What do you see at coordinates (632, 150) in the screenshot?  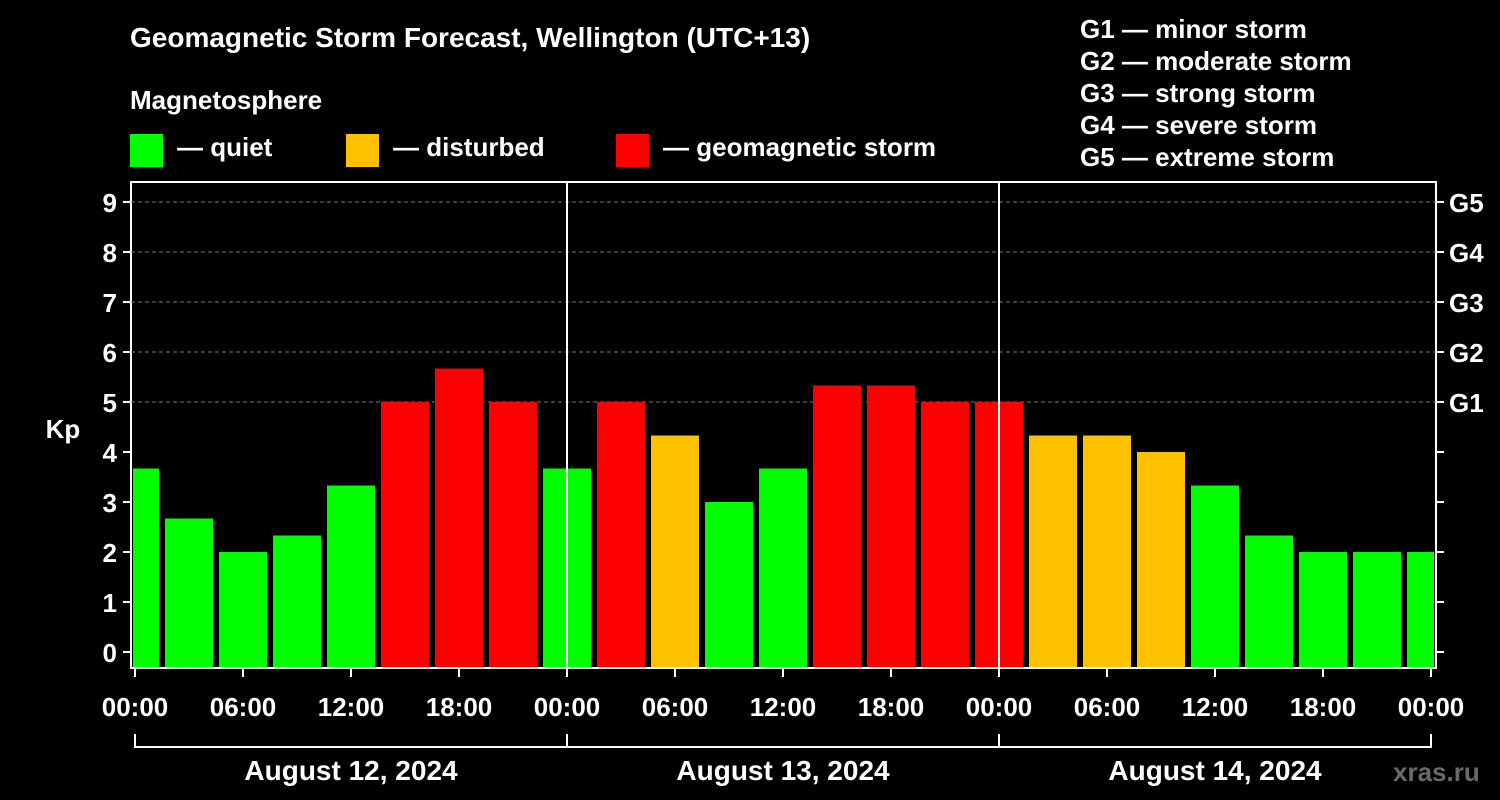 I see `legend-swatch-storm` at bounding box center [632, 150].